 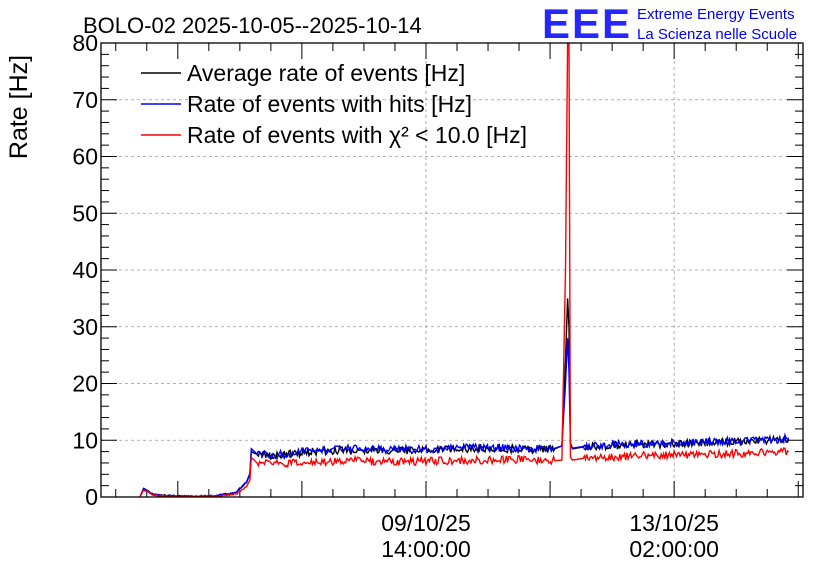 I want to click on x-tick-label-time: 02:00:00, so click(x=674, y=549).